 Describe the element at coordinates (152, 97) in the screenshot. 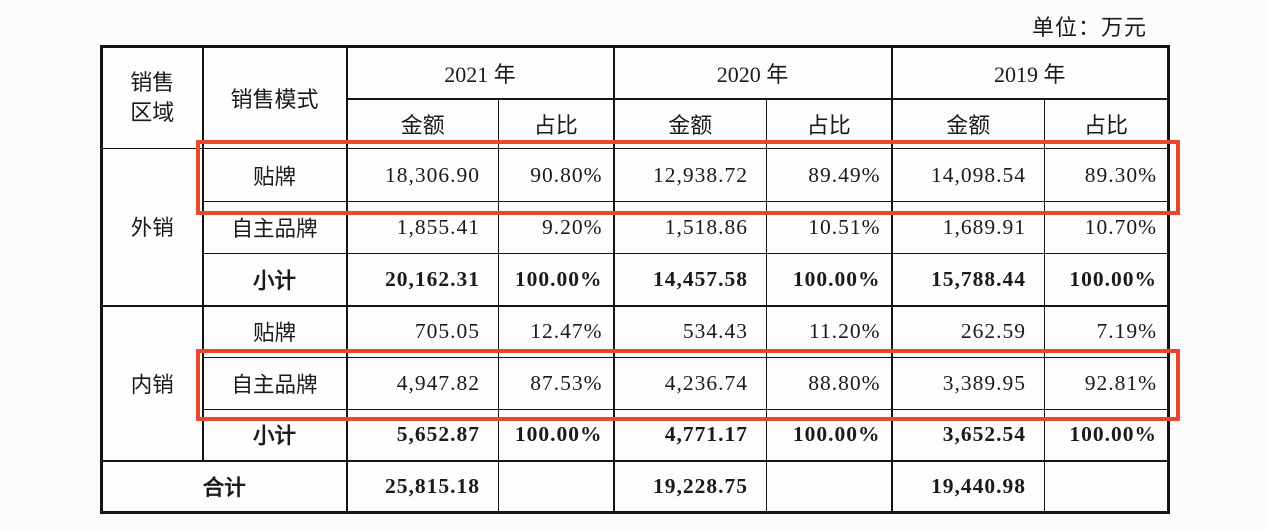

I see `header-region-cell: 销售 区域` at that location.